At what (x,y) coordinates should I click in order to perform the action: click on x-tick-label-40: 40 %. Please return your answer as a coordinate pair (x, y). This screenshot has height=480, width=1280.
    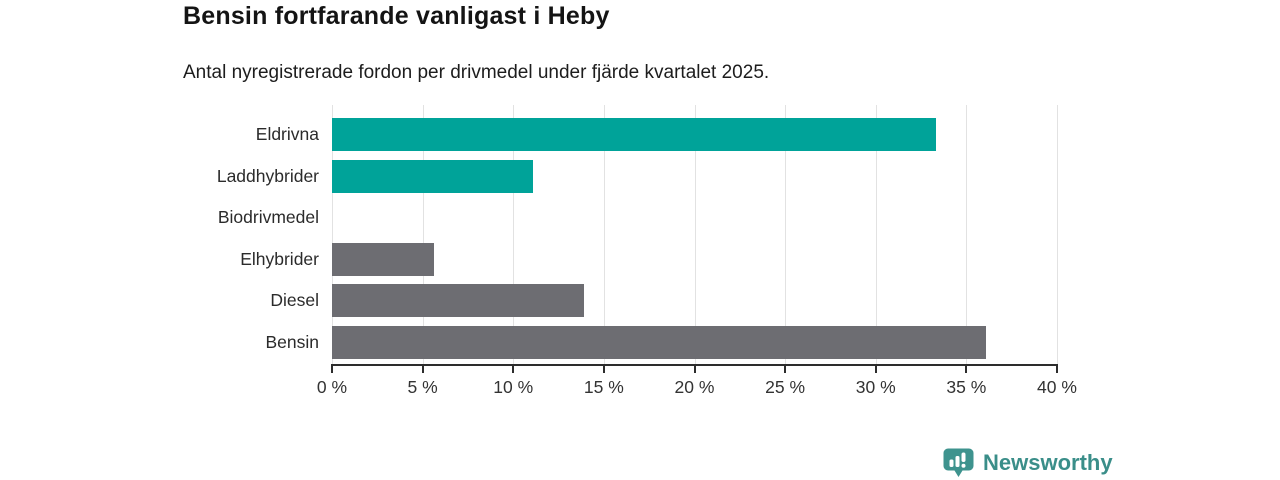
    Looking at the image, I should click on (1057, 387).